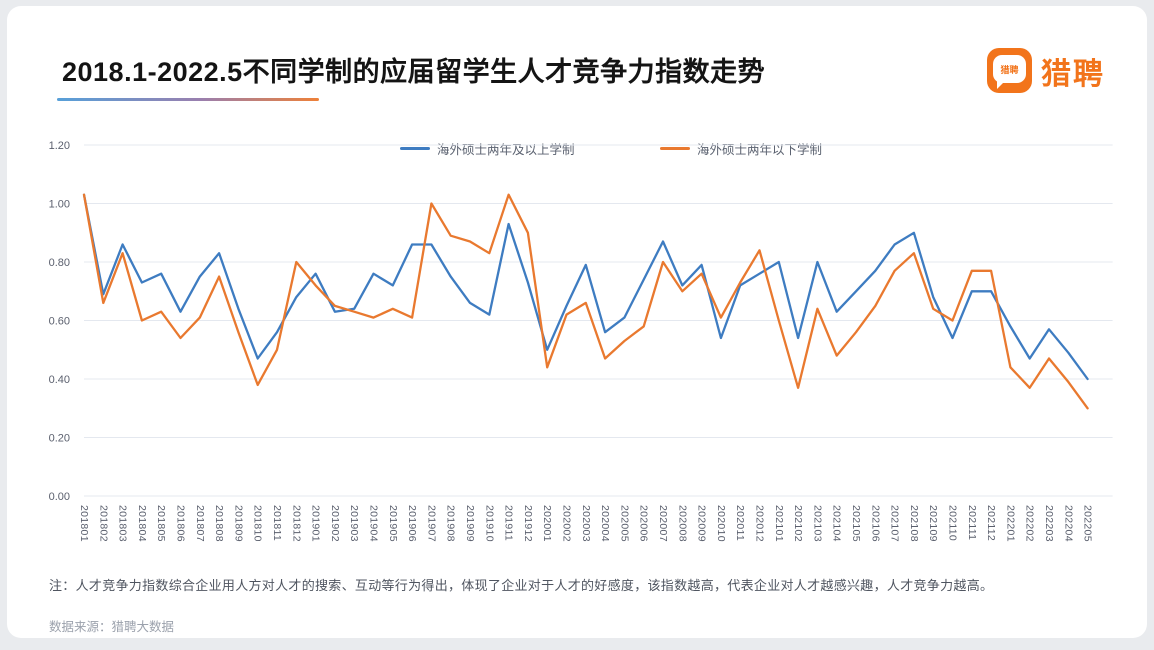 This screenshot has height=650, width=1154. I want to click on x-axis-tick-label: 202104, so click(837, 523).